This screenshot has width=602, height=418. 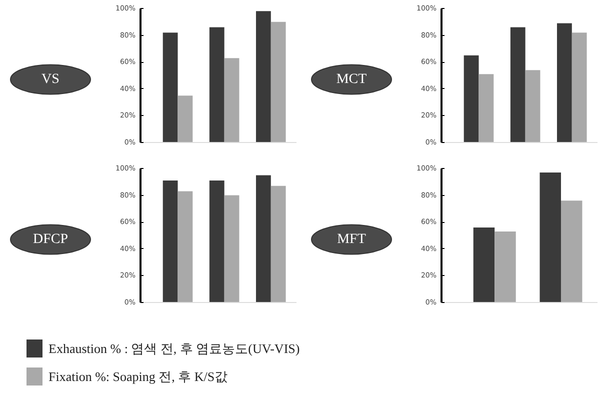 I want to click on text: VS, so click(x=51, y=80).